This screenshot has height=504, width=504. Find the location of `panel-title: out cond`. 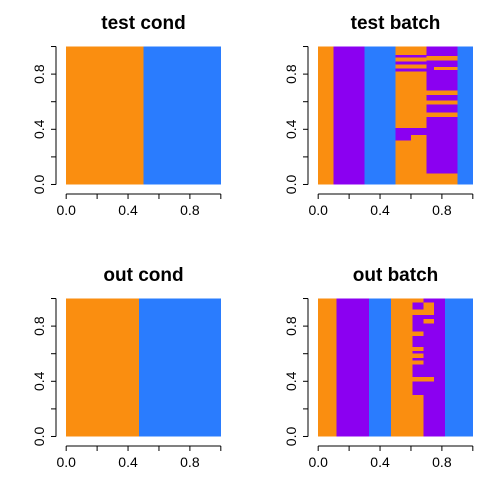

panel-title: out cond is located at coordinates (143, 275).